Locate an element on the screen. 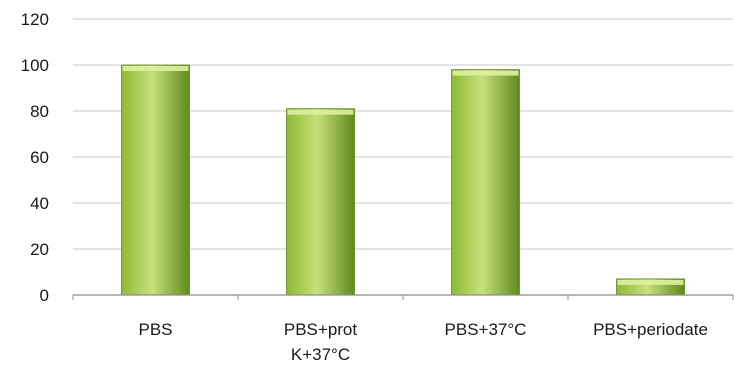 The width and height of the screenshot is (734, 373). y-tick-label: 60 is located at coordinates (39, 157).